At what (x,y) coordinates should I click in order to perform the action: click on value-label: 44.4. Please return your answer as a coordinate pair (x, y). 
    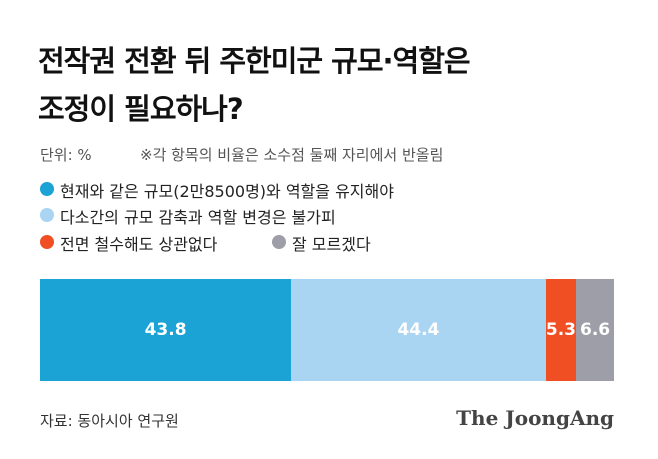
    Looking at the image, I should click on (418, 330).